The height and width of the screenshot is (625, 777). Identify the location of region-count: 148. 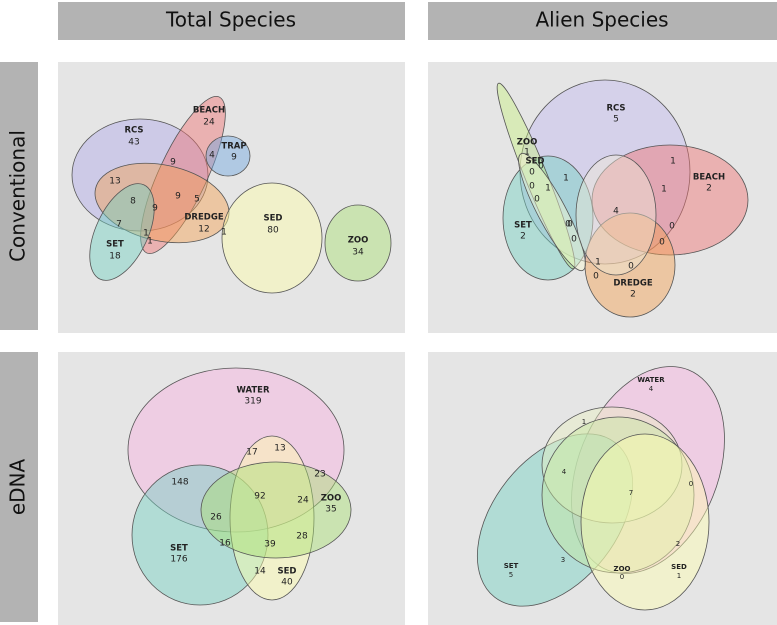
(179, 483).